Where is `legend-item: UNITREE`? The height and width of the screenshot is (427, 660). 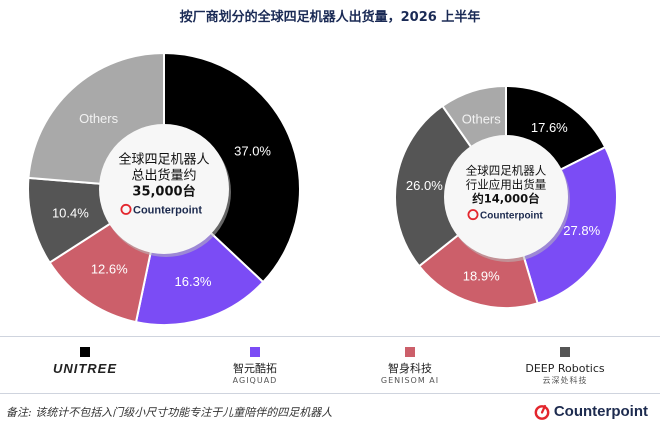
legend-item: UNITREE is located at coordinates (85, 361).